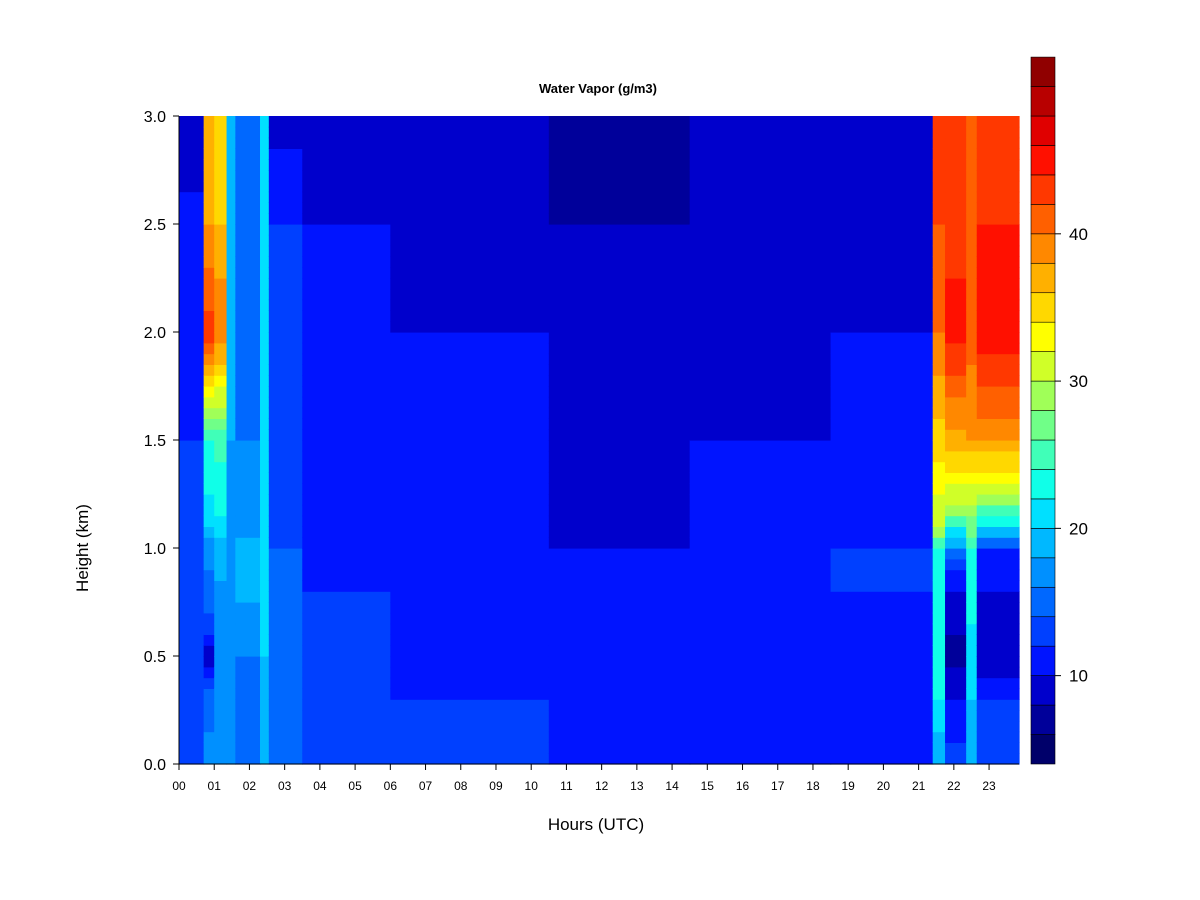  Describe the element at coordinates (602, 786) in the screenshot. I see `x-tick-label: 12` at that location.